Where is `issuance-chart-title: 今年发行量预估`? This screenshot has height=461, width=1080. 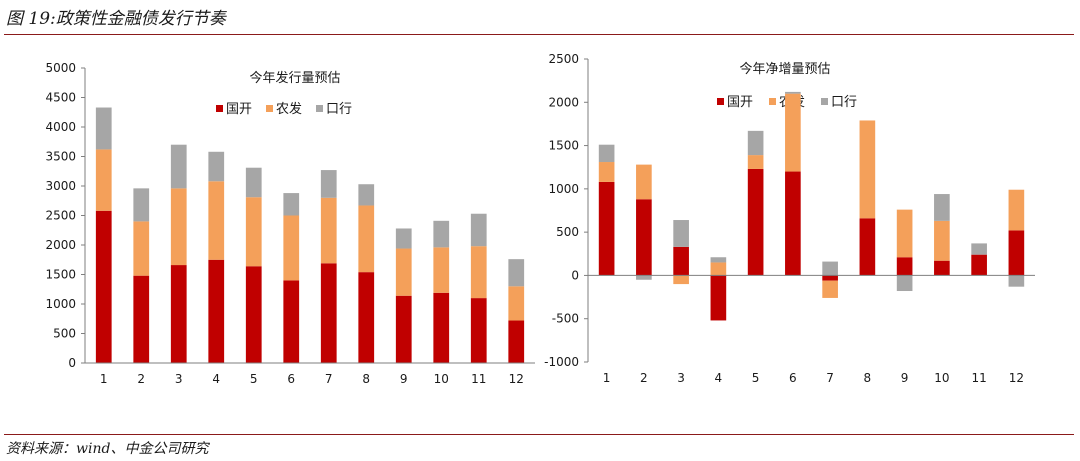 issuance-chart-title: 今年发行量预估 is located at coordinates (294, 78).